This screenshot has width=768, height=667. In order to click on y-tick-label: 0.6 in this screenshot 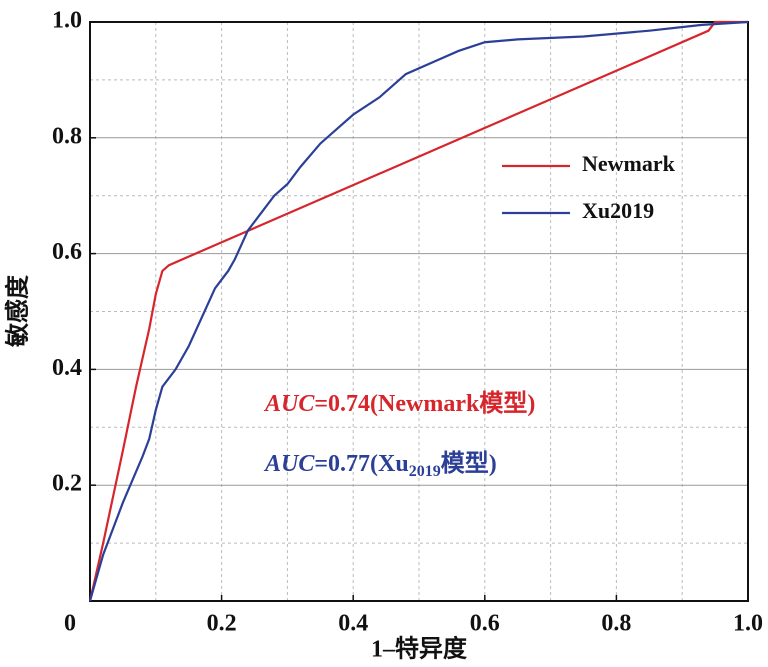, I will do `click(67, 252)`.